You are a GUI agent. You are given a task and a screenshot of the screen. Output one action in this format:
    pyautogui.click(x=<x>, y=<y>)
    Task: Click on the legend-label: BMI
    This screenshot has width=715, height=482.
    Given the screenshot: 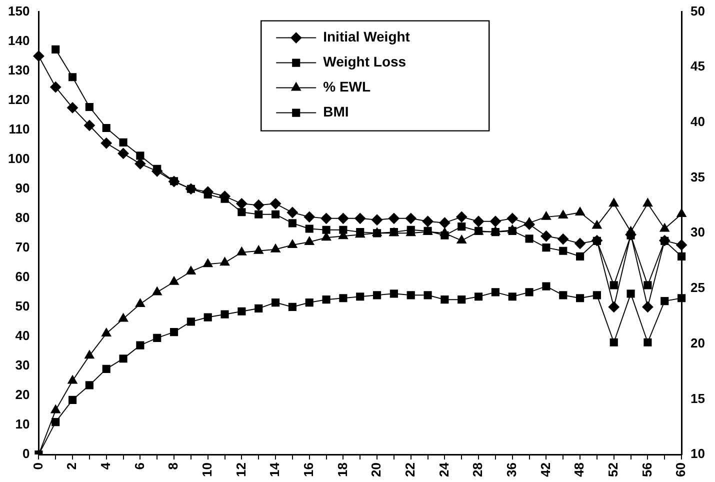 What is the action you would take?
    pyautogui.click(x=336, y=112)
    